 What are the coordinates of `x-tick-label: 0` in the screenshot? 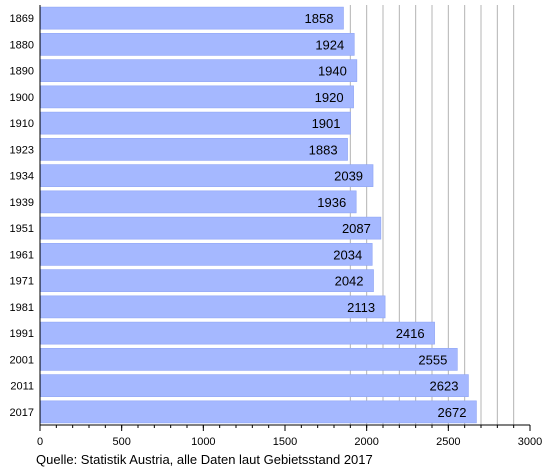 It's located at (40, 442).